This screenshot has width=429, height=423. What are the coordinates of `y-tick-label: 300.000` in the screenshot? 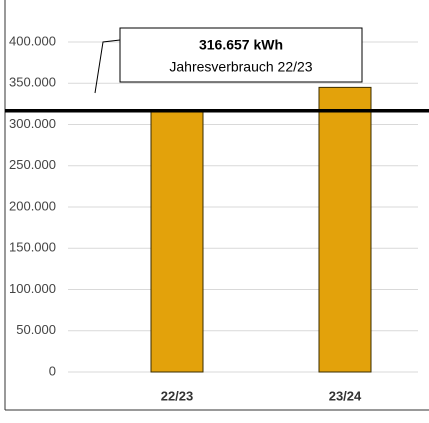 It's located at (32, 123).